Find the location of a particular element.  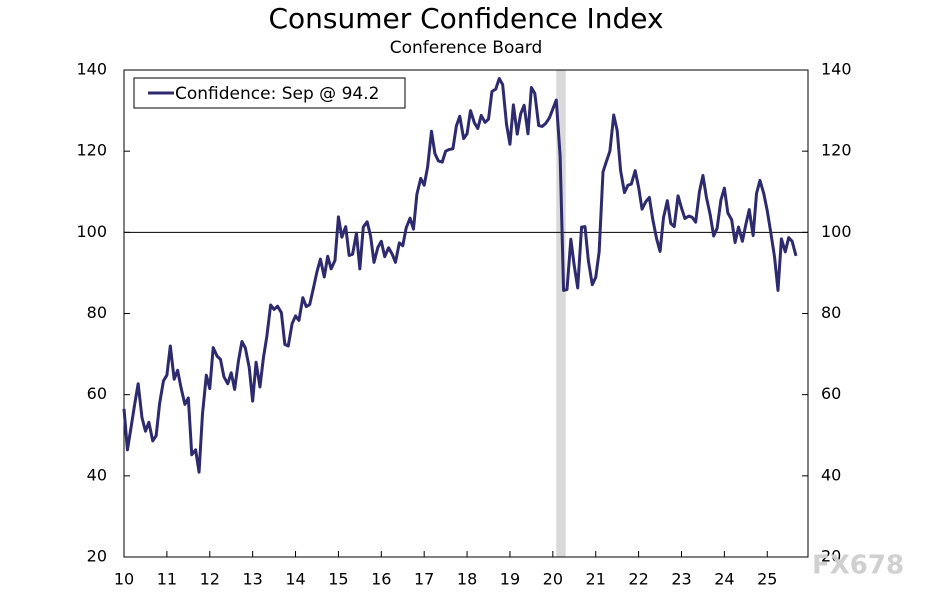

chart-title: Consumer Confidence Index is located at coordinates (465, 18).